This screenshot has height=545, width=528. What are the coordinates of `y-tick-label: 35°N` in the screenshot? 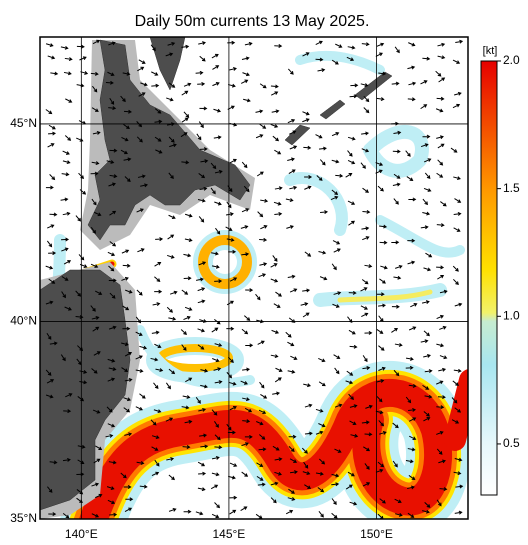 It's located at (23, 518).